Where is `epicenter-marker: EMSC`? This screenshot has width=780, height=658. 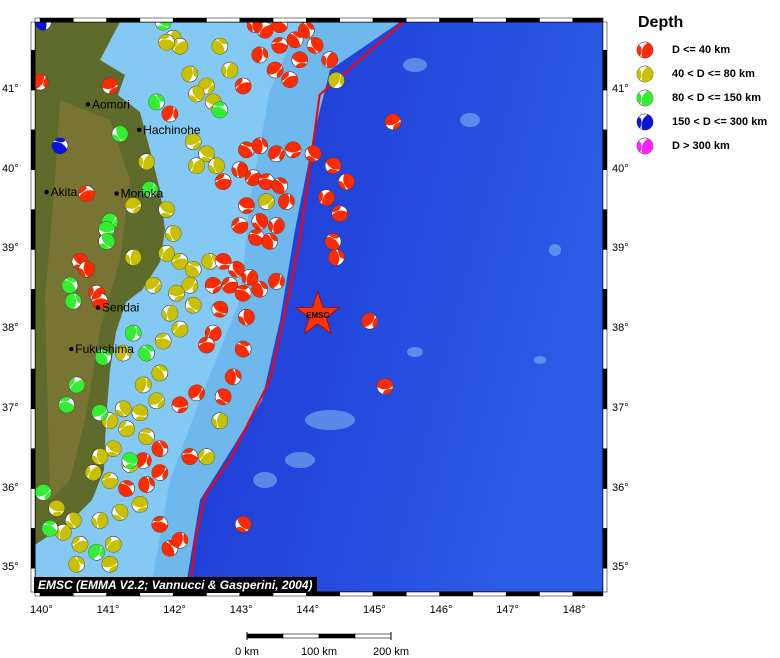 epicenter-marker: EMSC is located at coordinates (317, 312).